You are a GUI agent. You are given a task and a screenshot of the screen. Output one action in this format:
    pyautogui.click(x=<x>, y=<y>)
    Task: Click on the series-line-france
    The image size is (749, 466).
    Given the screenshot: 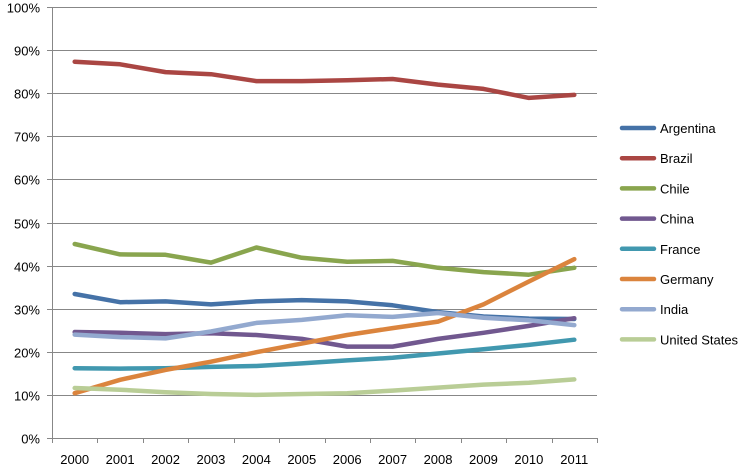 What is the action you would take?
    pyautogui.click(x=324, y=354)
    